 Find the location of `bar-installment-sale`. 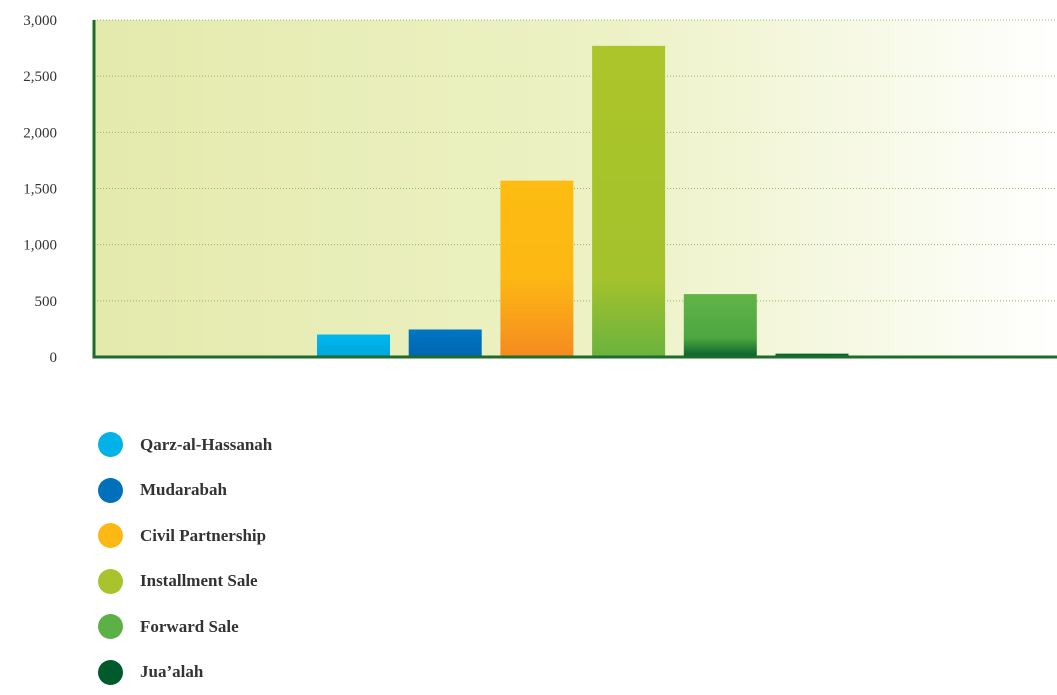

bar-installment-sale is located at coordinates (628, 201).